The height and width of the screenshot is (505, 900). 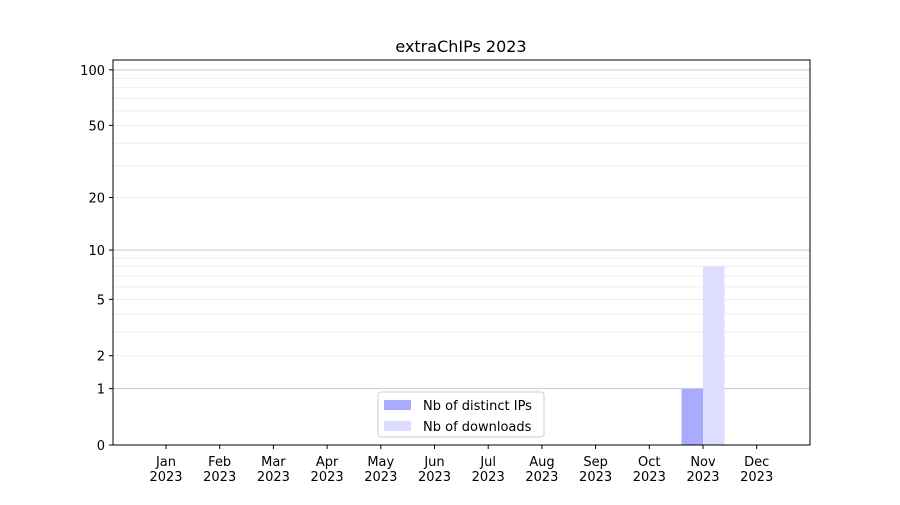 I want to click on legend-box, so click(x=461, y=414).